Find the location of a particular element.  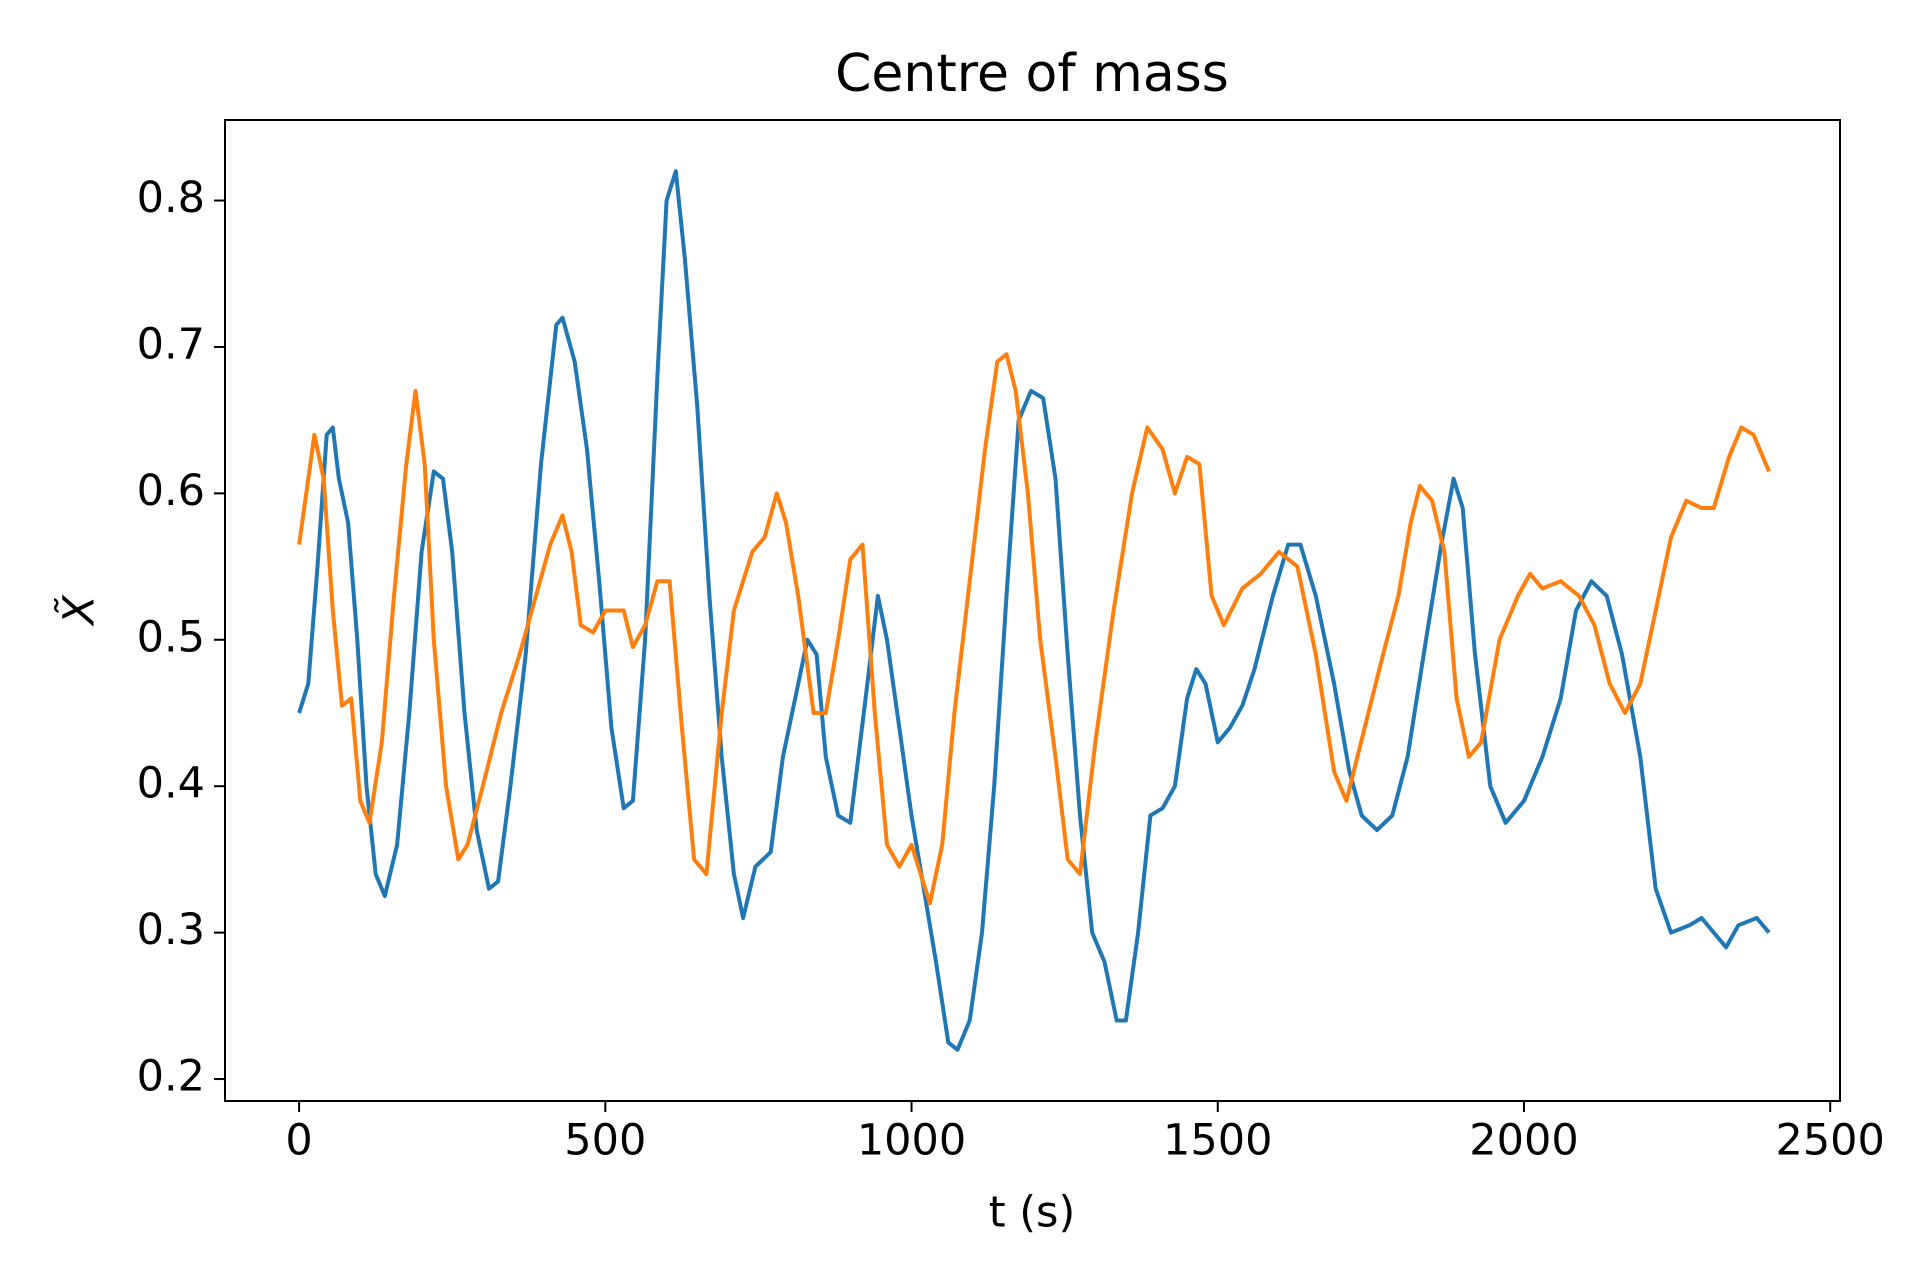

chart-title: Centre of mass is located at coordinates (1032, 74).